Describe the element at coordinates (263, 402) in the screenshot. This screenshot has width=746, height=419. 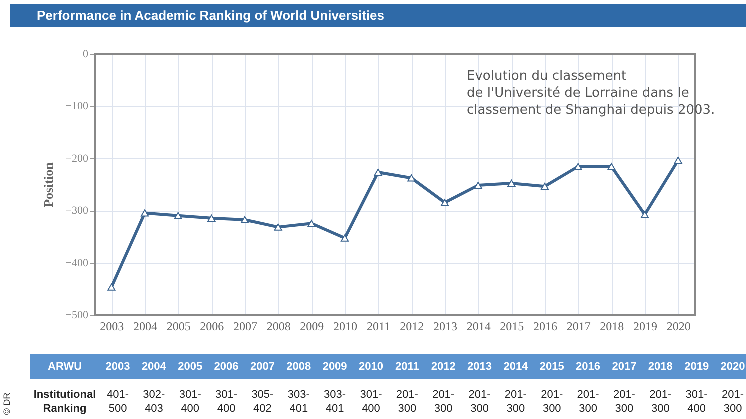
I see `text: 305-402` at that location.